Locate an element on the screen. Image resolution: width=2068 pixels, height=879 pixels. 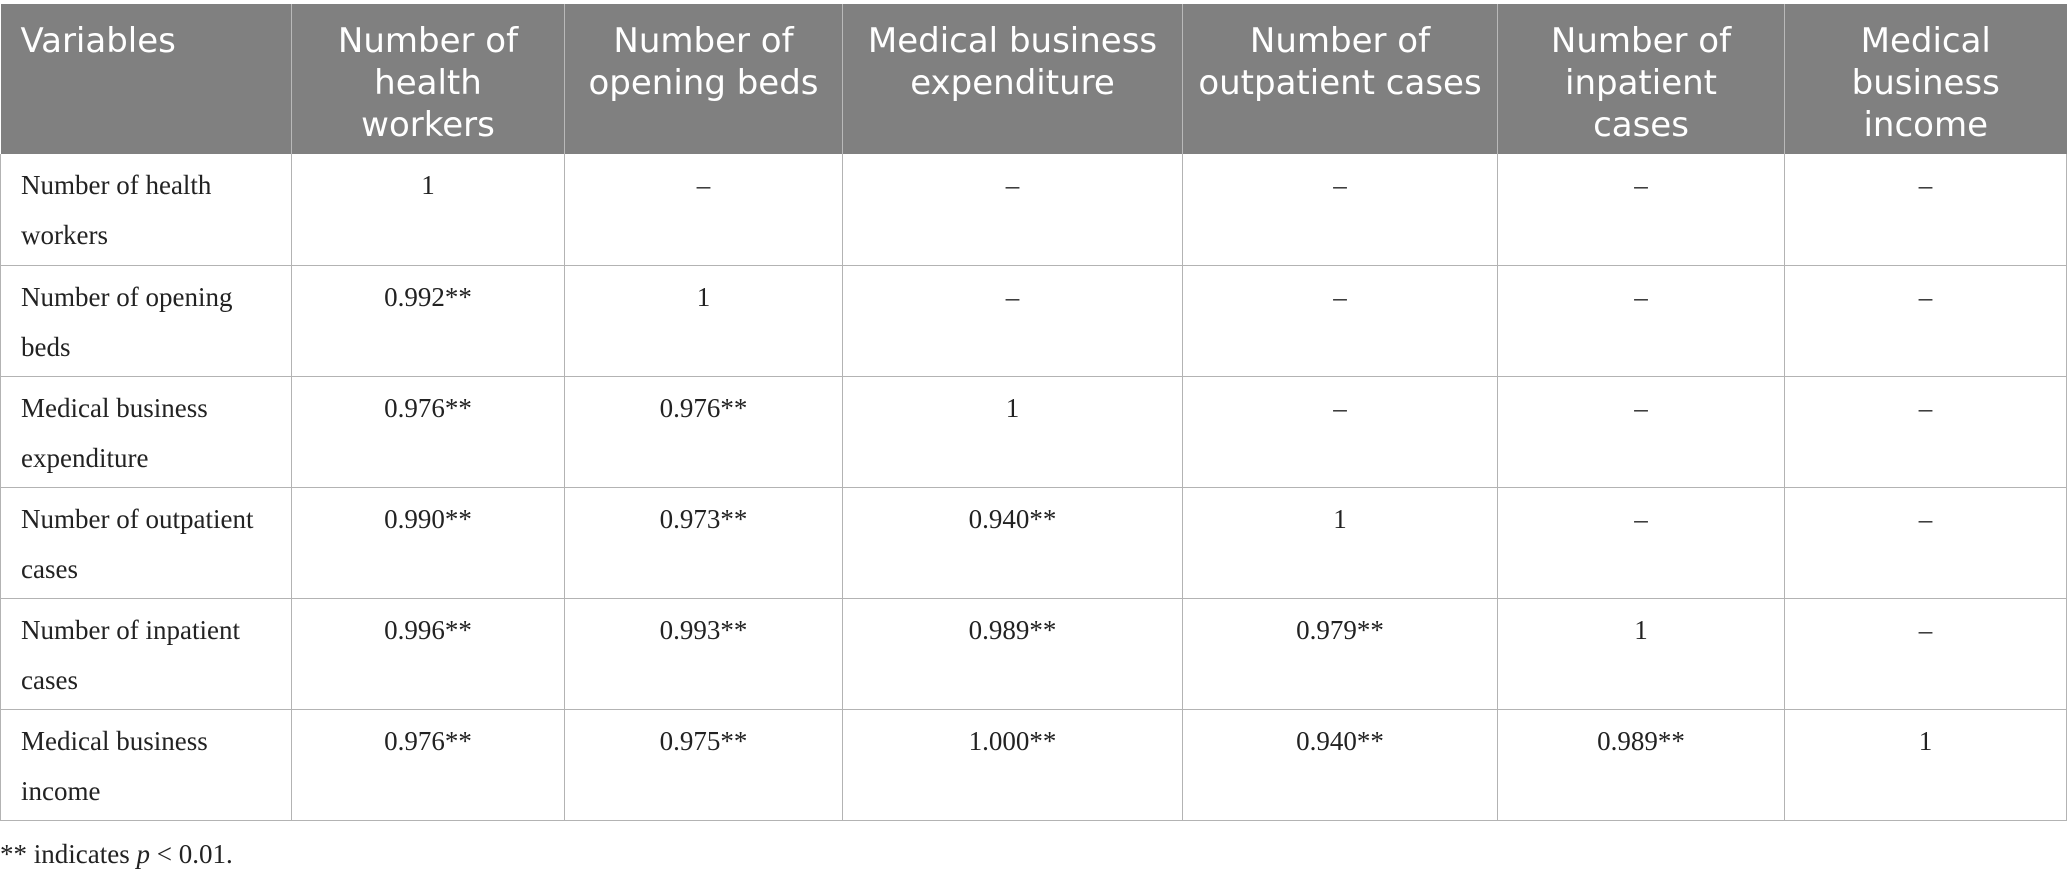
table-cell: 0.979** is located at coordinates (1340, 654).